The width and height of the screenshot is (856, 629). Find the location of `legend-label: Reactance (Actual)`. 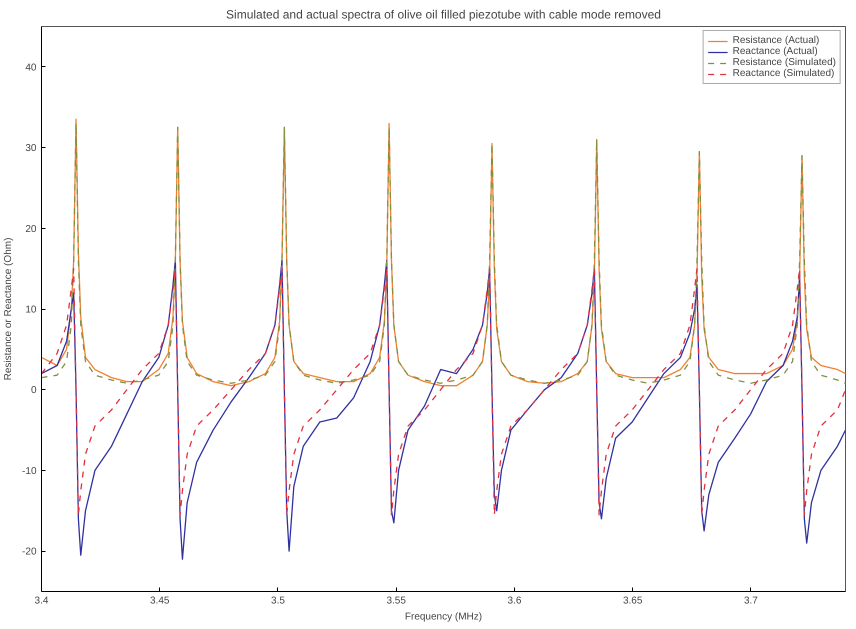

legend-label: Reactance (Actual) is located at coordinates (775, 51).